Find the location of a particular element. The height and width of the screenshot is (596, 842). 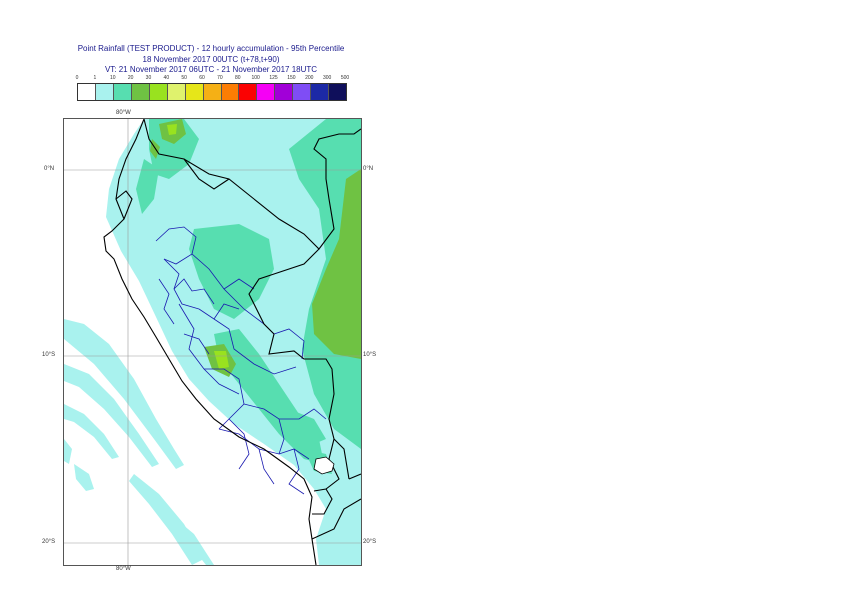

lake-titicaca is located at coordinates (324, 465).